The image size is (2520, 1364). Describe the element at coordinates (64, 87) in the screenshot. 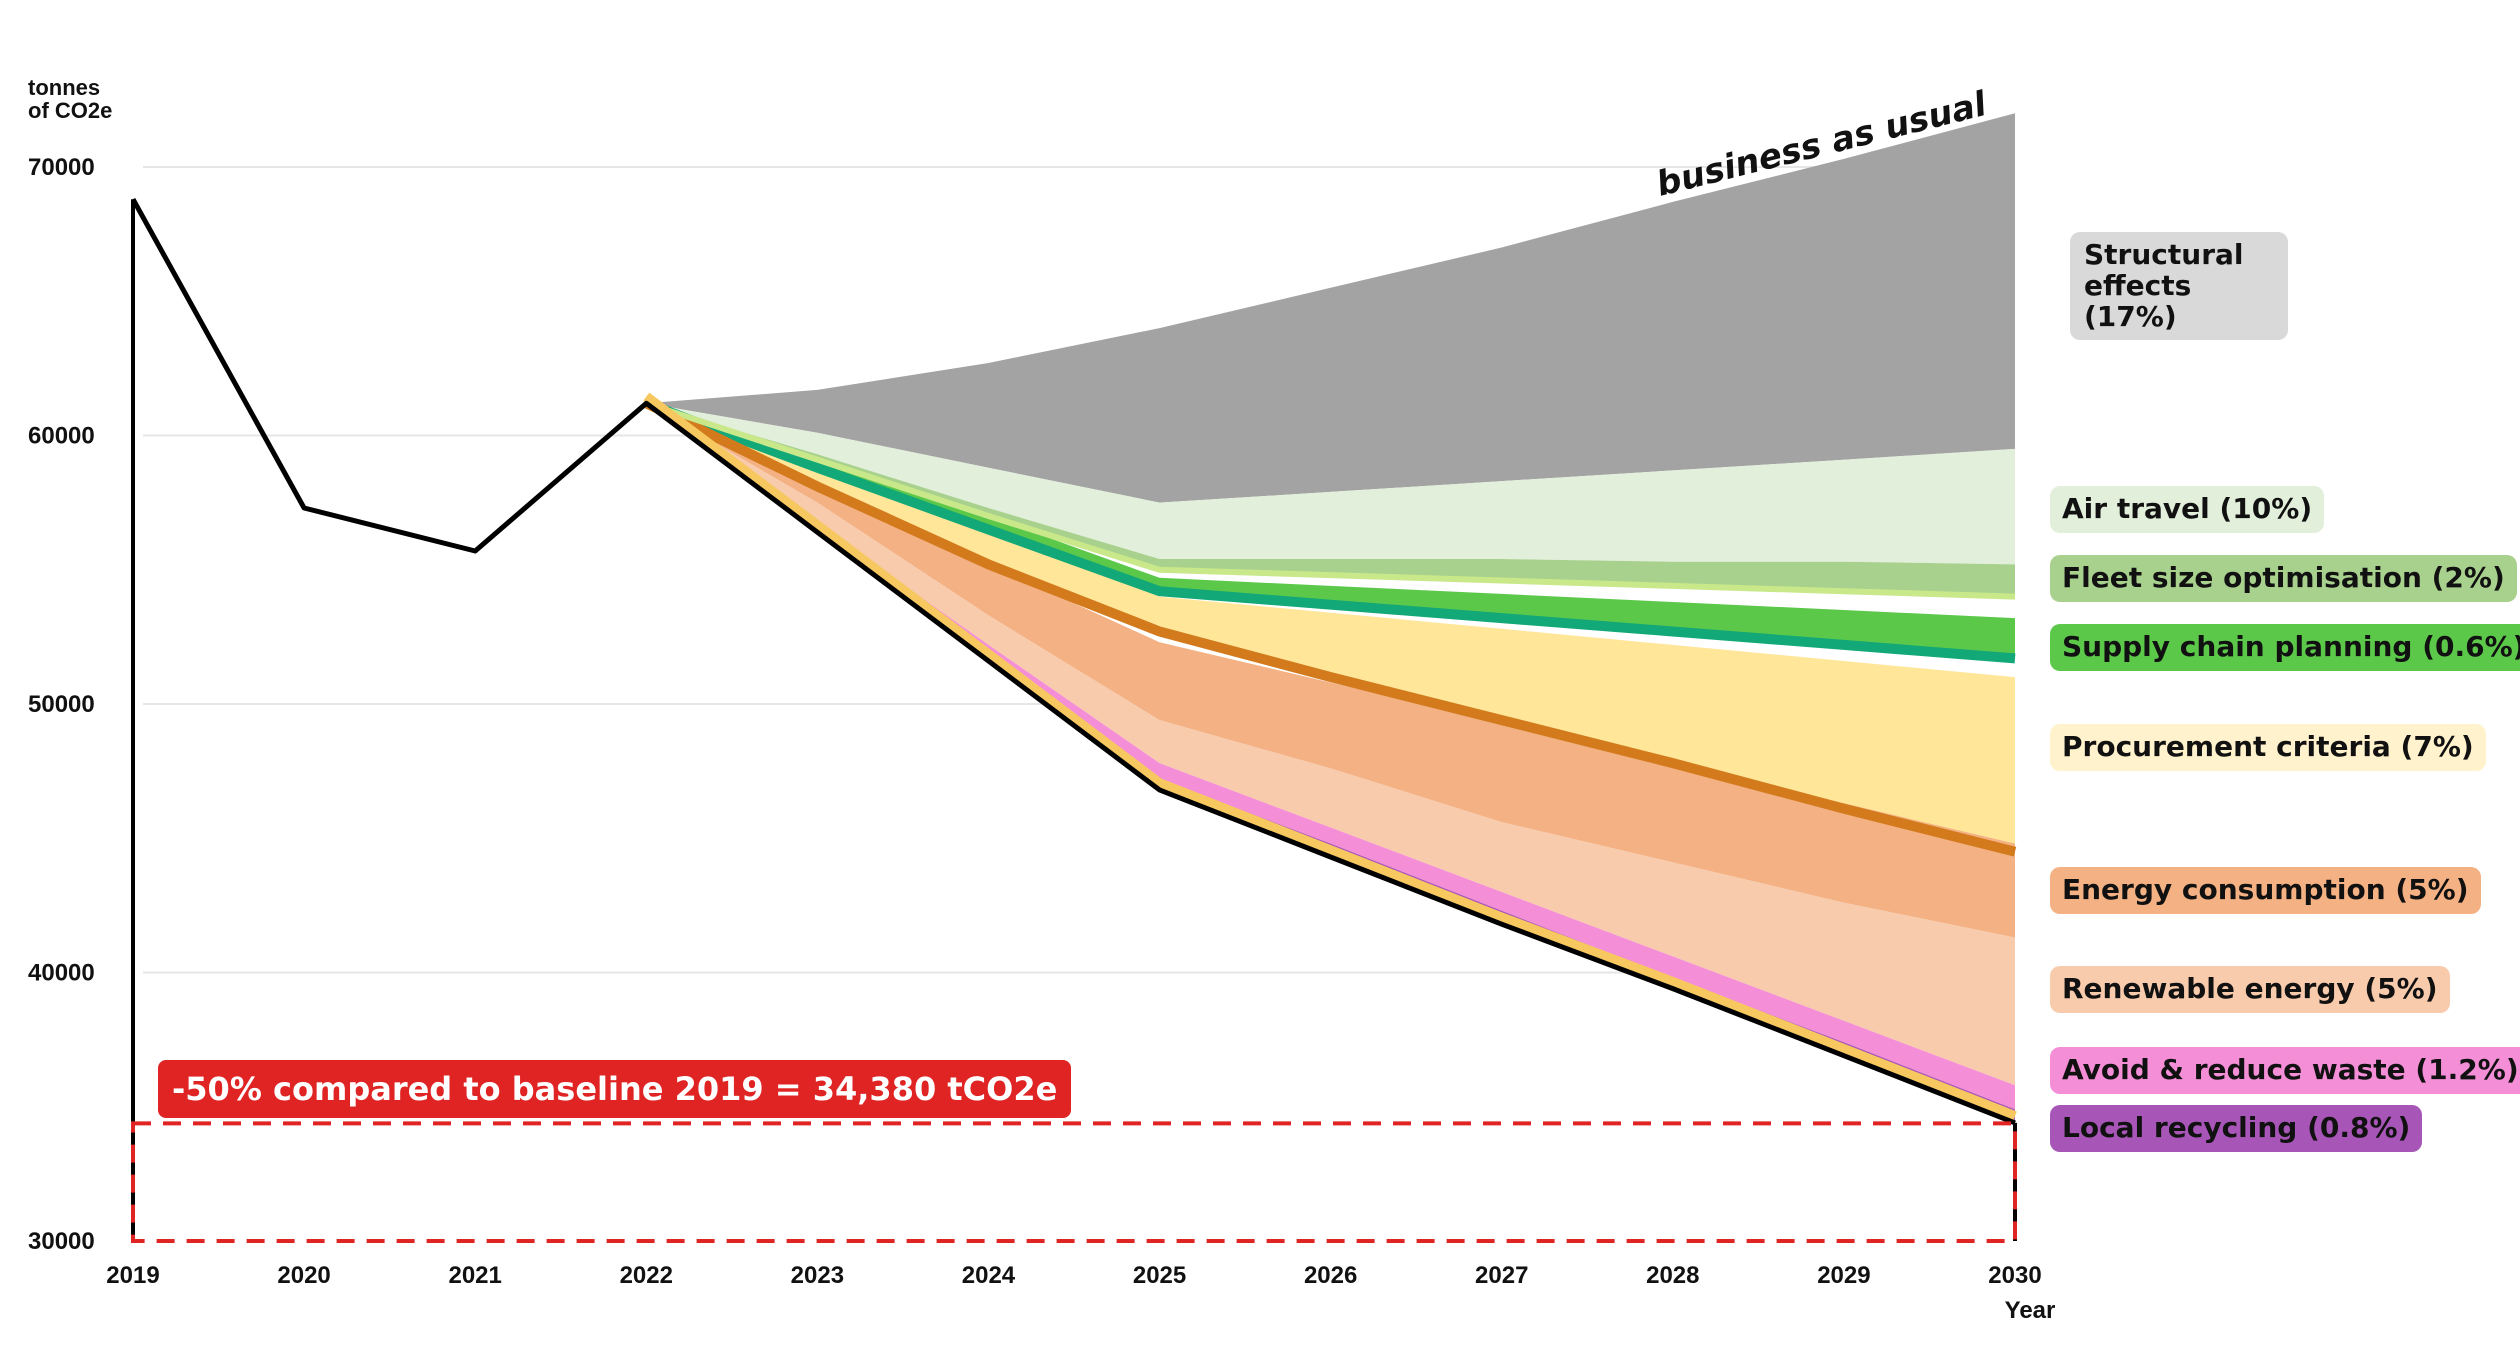

I see `y-axis-label-line1: tonnes` at that location.